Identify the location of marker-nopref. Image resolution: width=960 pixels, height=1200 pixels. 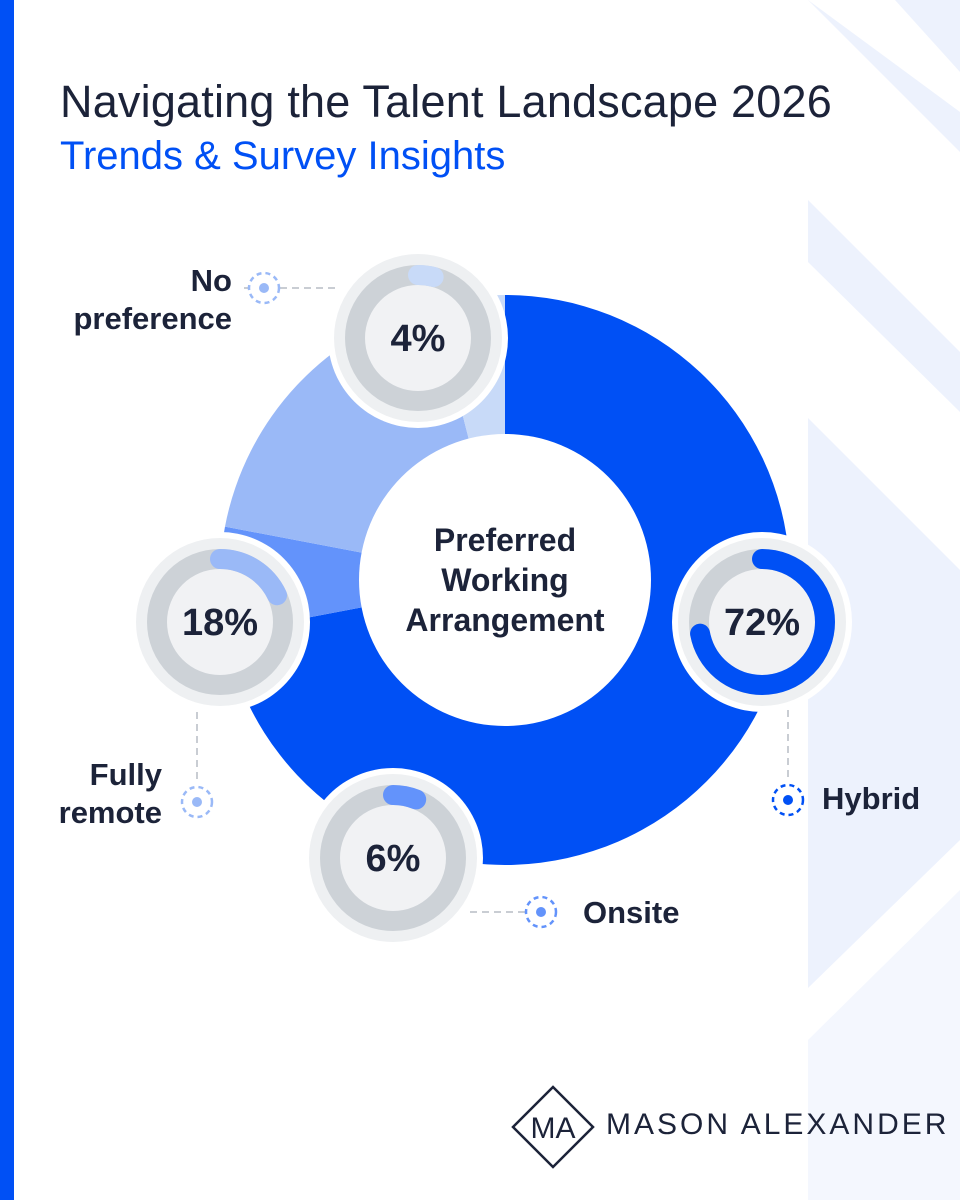
(264, 288).